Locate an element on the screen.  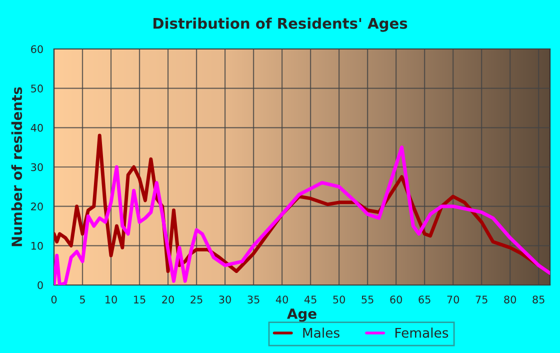
y-tick-label: 50 is located at coordinates (37, 88).